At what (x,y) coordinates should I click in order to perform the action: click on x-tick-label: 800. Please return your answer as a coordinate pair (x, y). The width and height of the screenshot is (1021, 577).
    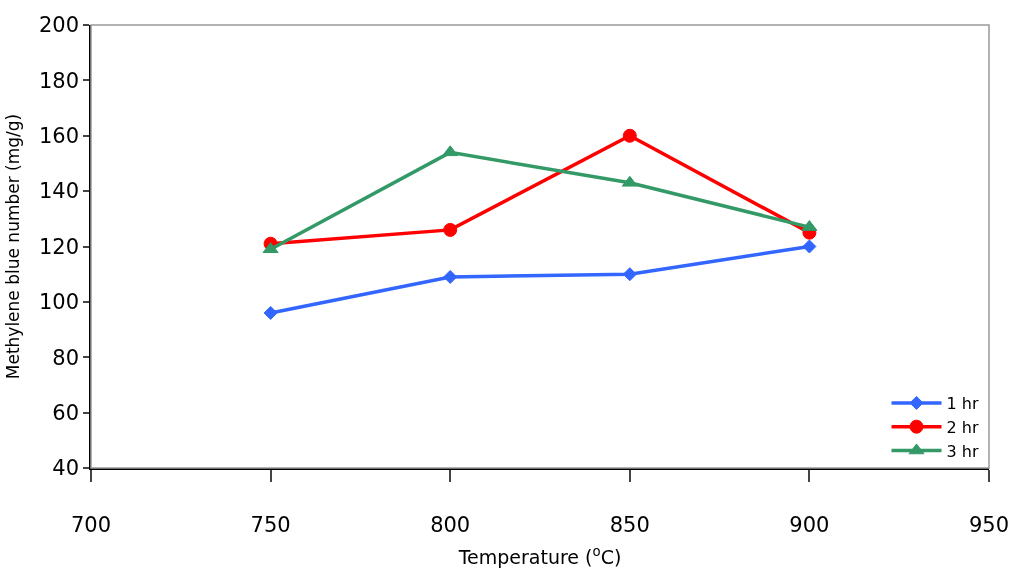
    Looking at the image, I should click on (450, 524).